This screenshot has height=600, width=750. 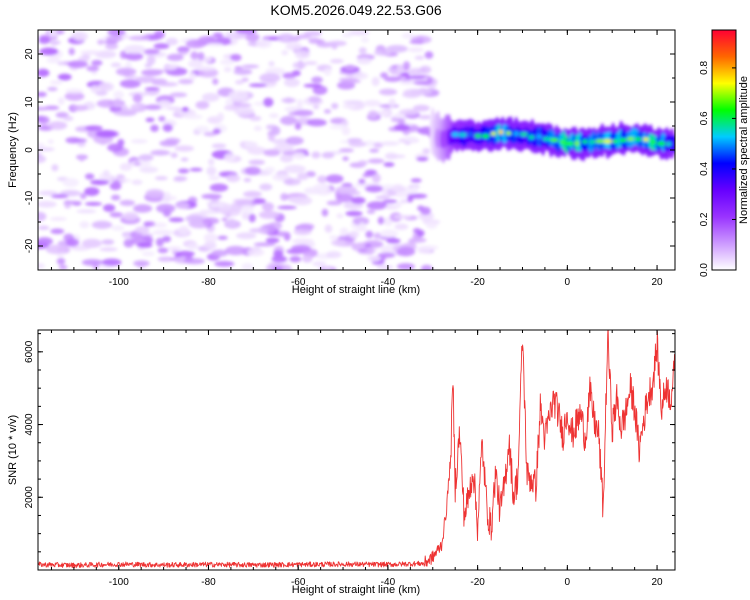 I want to click on x-tick-label: -100, so click(x=119, y=582).